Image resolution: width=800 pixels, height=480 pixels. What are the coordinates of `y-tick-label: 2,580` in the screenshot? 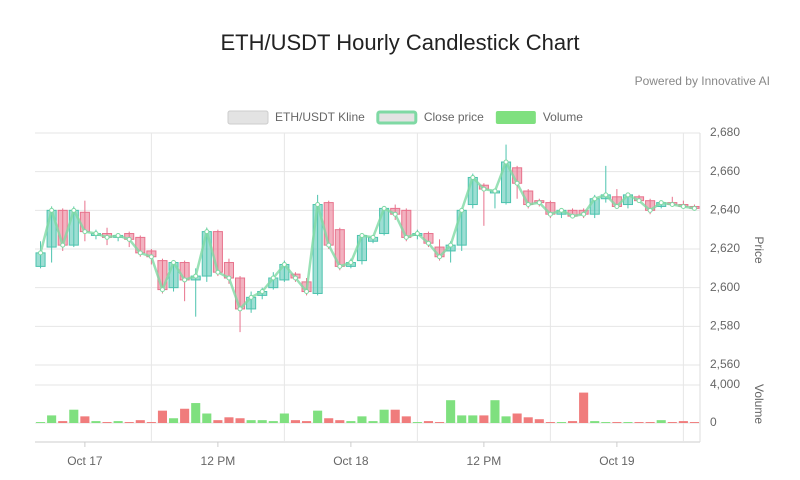 It's located at (725, 326).